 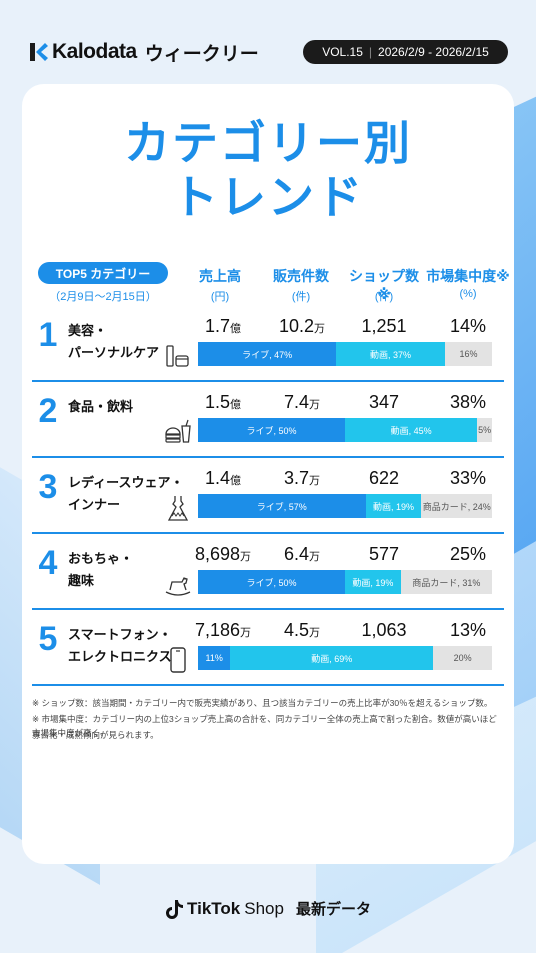 I want to click on units-value-number: 4.5, so click(x=296, y=630).